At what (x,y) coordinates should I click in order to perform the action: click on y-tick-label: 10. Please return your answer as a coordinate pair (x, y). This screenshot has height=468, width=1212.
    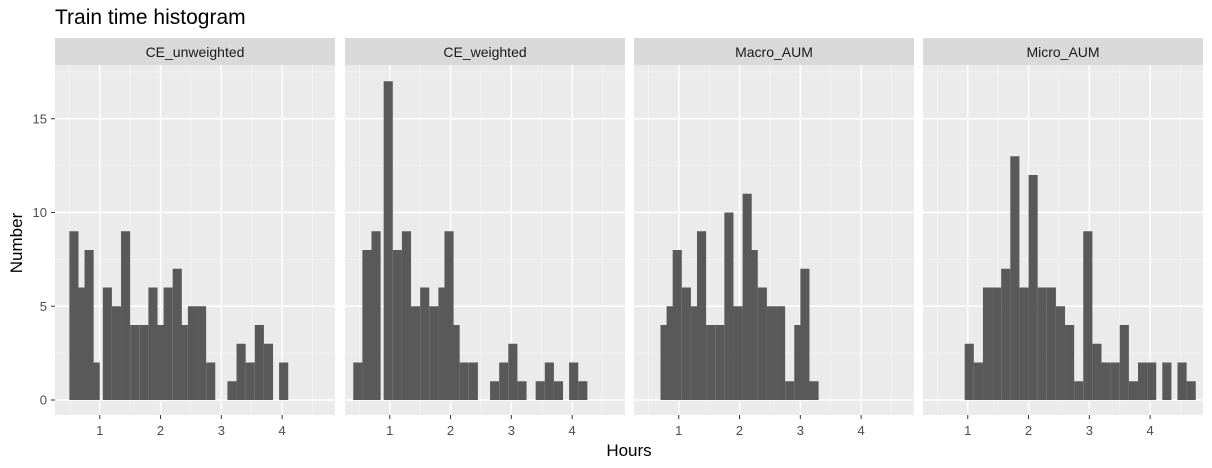
    Looking at the image, I should click on (40, 212).